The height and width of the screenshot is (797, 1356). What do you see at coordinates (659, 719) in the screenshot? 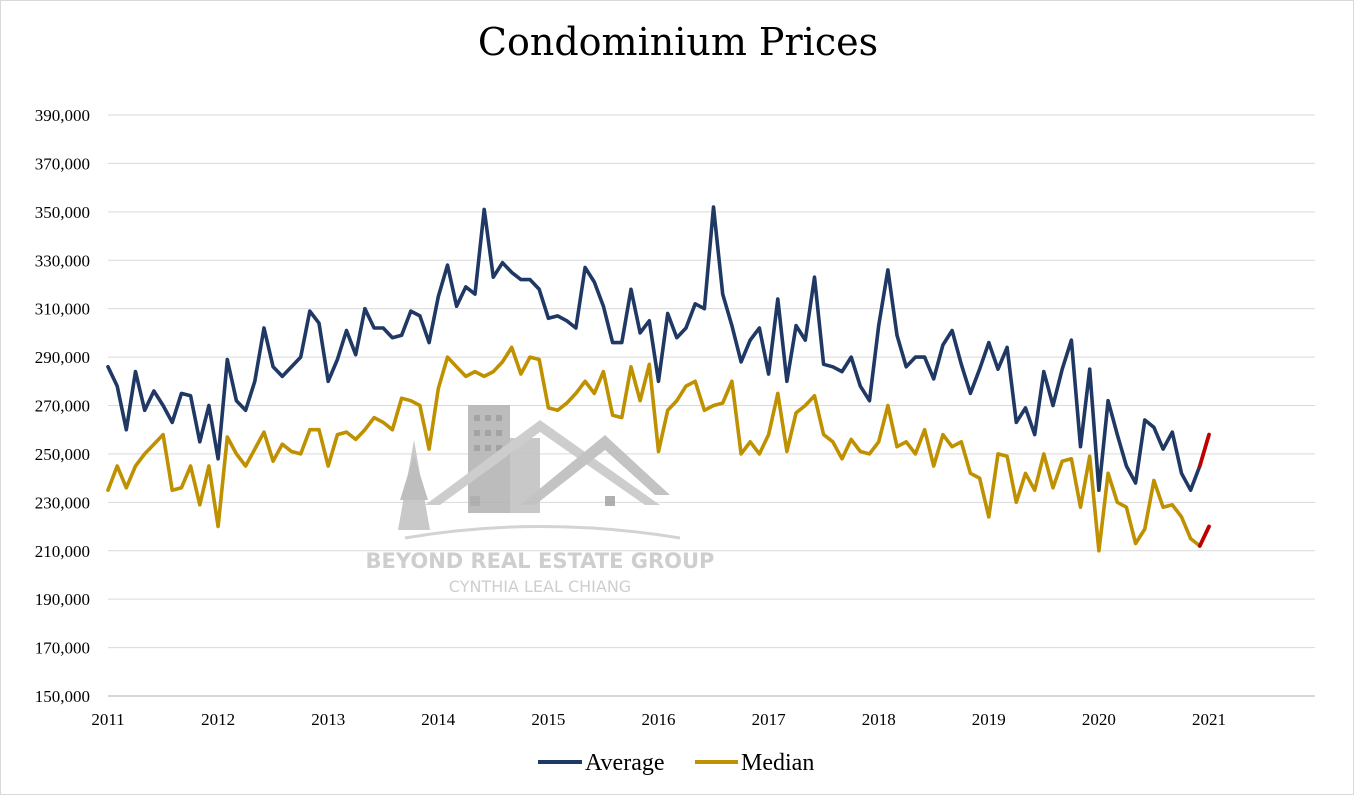
I see `x-tick-label: 2016` at bounding box center [659, 719].